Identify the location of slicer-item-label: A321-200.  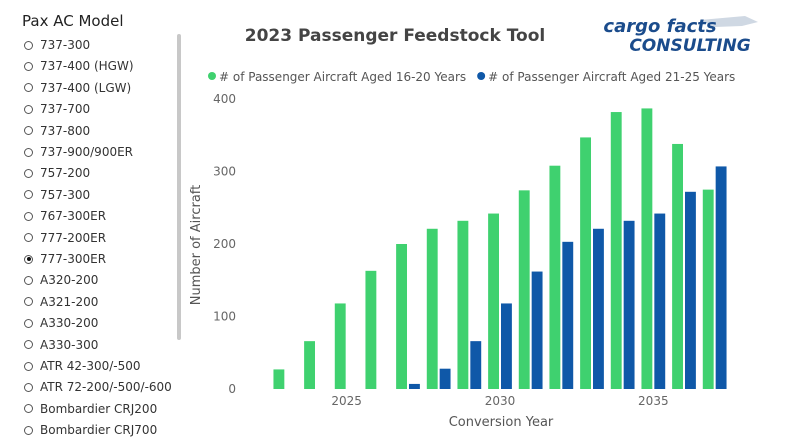
(69, 301).